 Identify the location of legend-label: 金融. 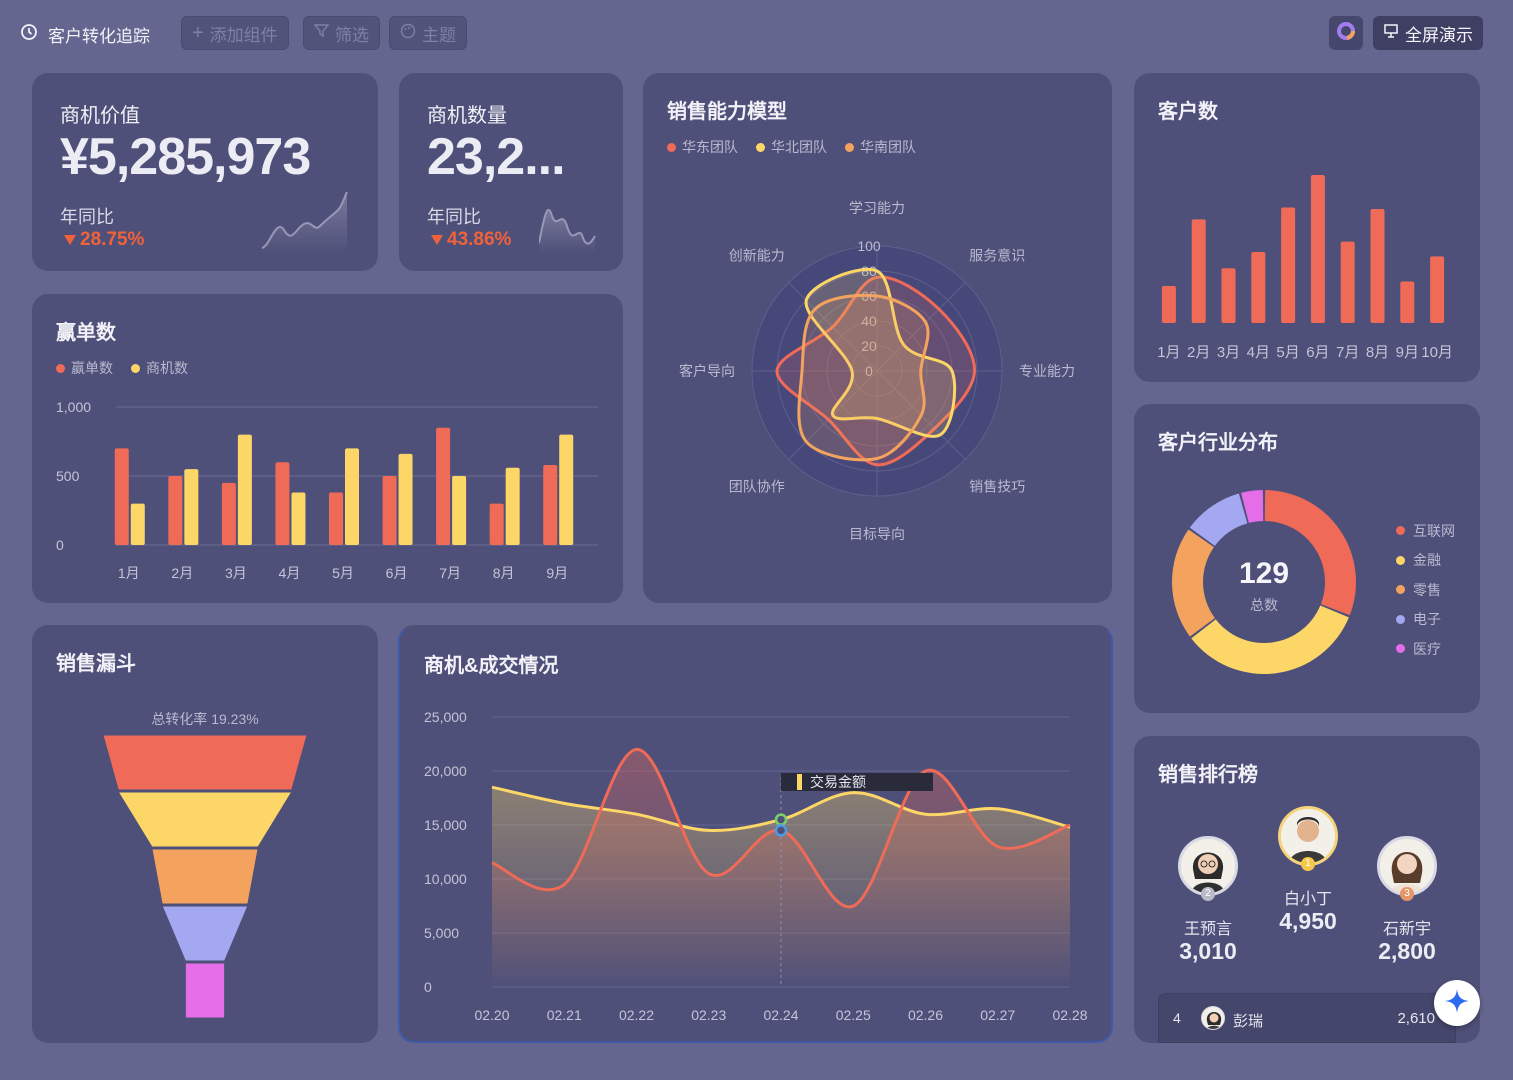
(1427, 560).